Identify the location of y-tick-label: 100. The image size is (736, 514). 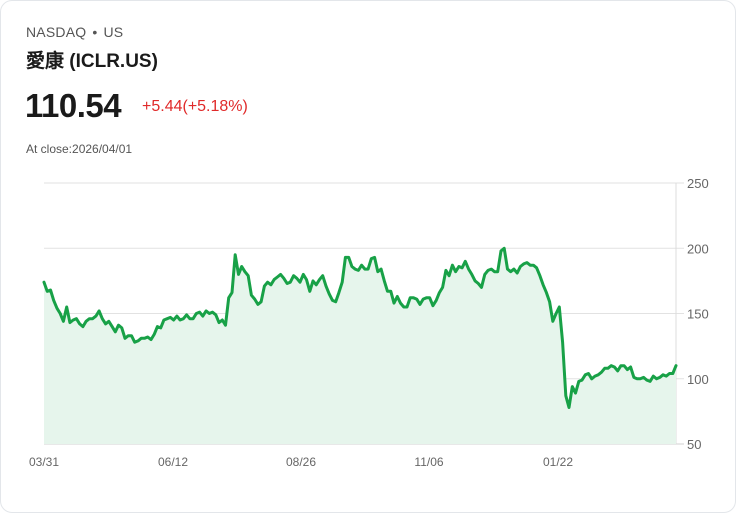
(698, 379).